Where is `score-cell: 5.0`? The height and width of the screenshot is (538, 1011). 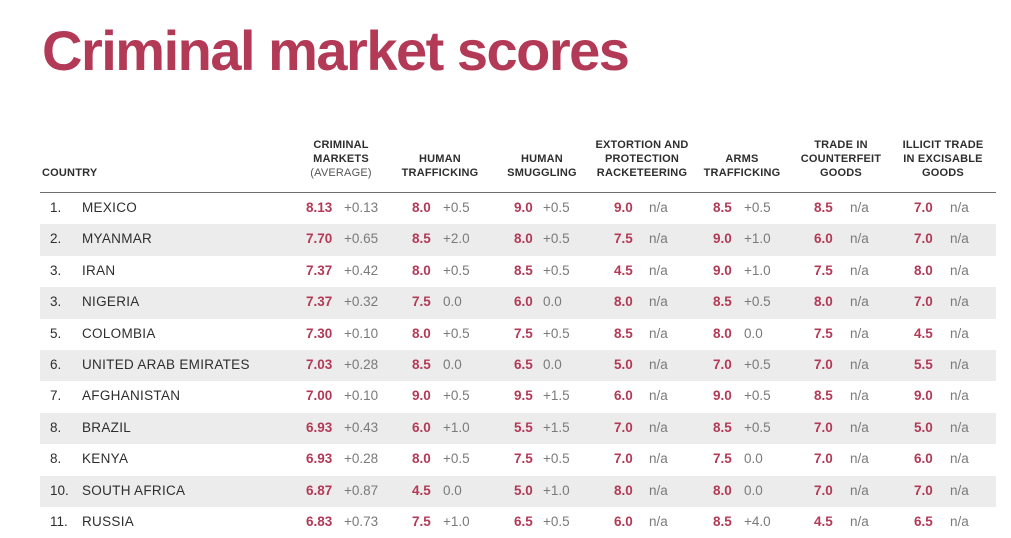 score-cell: 5.0 is located at coordinates (523, 490).